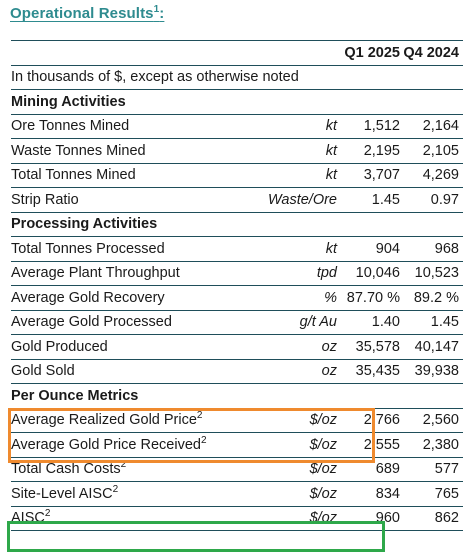 This screenshot has height=557, width=470. I want to click on row-label: Average Realized Gold Price2, so click(125, 420).